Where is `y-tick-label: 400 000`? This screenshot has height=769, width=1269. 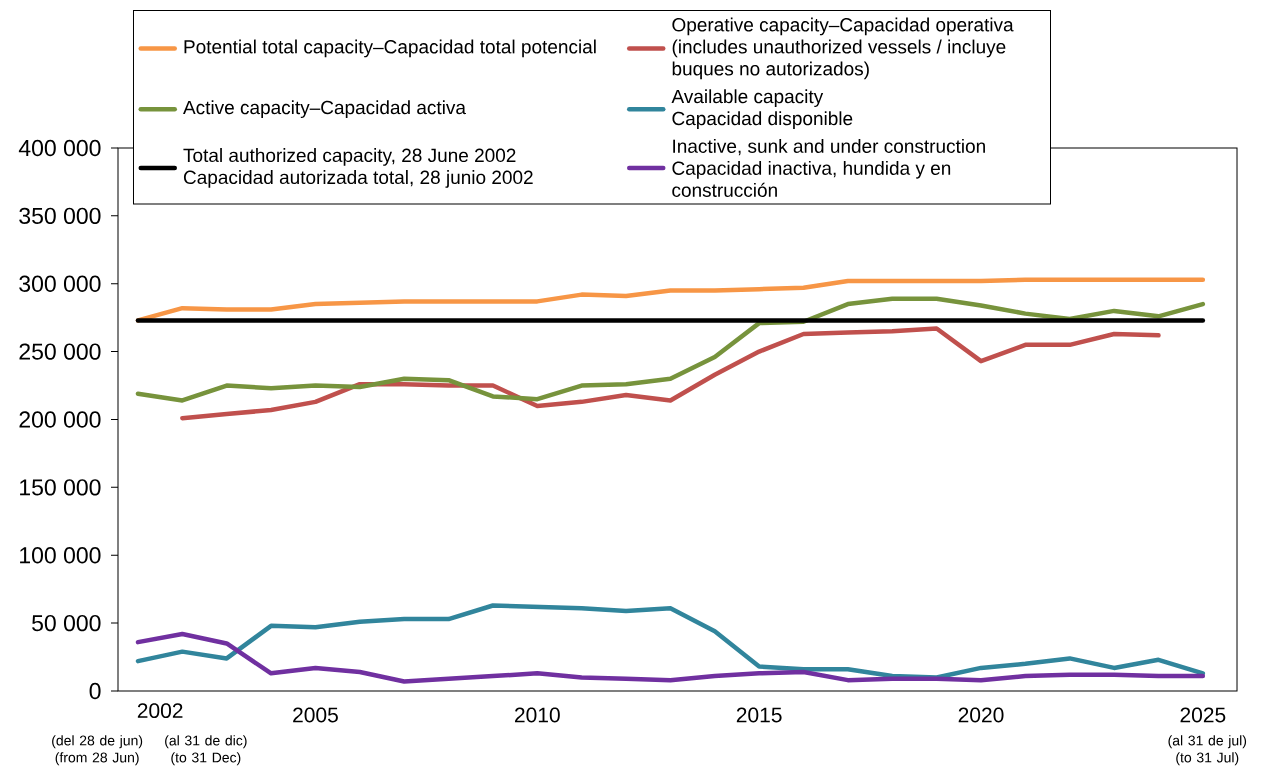 y-tick-label: 400 000 is located at coordinates (59, 148).